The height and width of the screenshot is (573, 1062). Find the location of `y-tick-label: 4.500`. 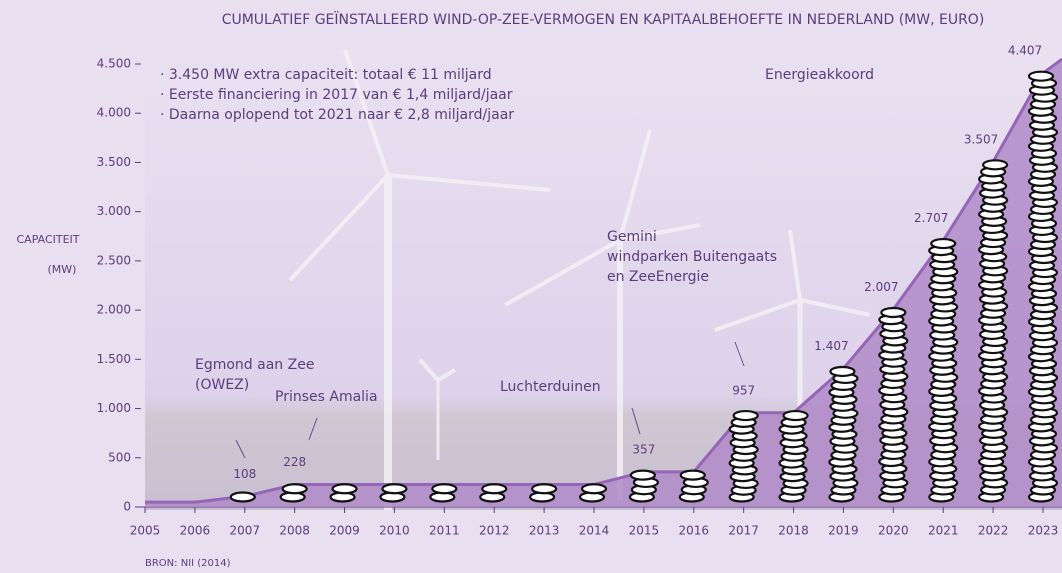

y-tick-label: 4.500 is located at coordinates (114, 64).